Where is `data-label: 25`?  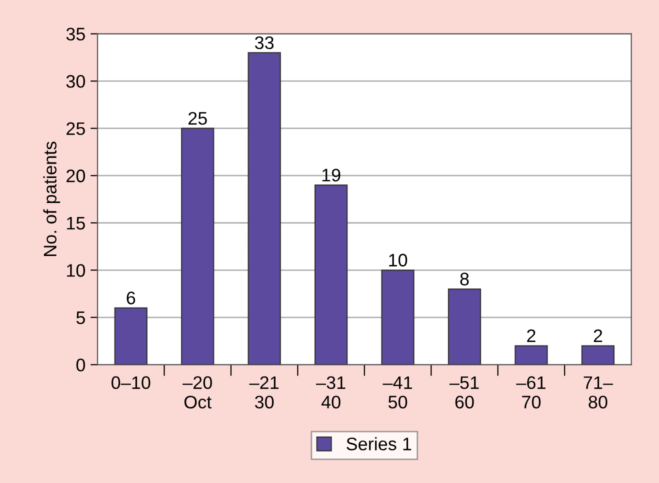 data-label: 25 is located at coordinates (197, 118).